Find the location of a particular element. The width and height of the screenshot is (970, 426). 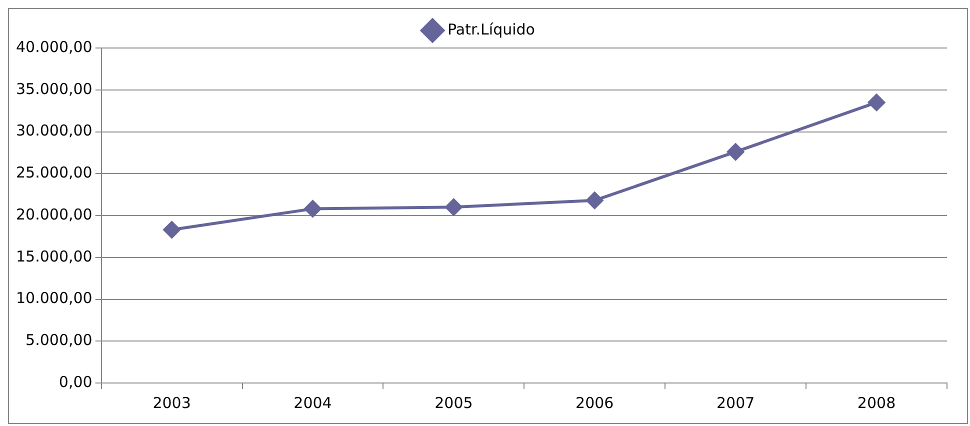

y-tick-label: 30.000,00 is located at coordinates (54, 131).